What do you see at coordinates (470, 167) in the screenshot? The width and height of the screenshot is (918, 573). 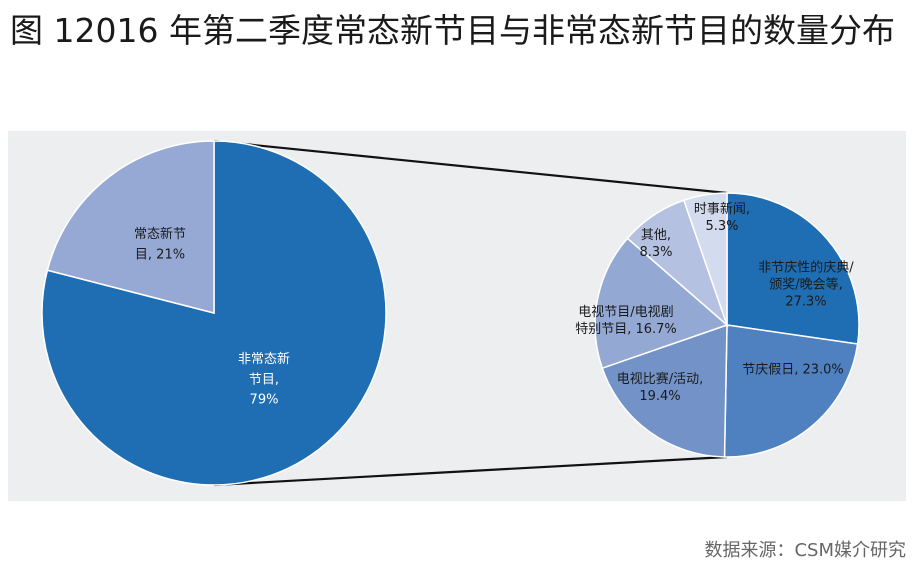 I see `connector-line-top` at bounding box center [470, 167].